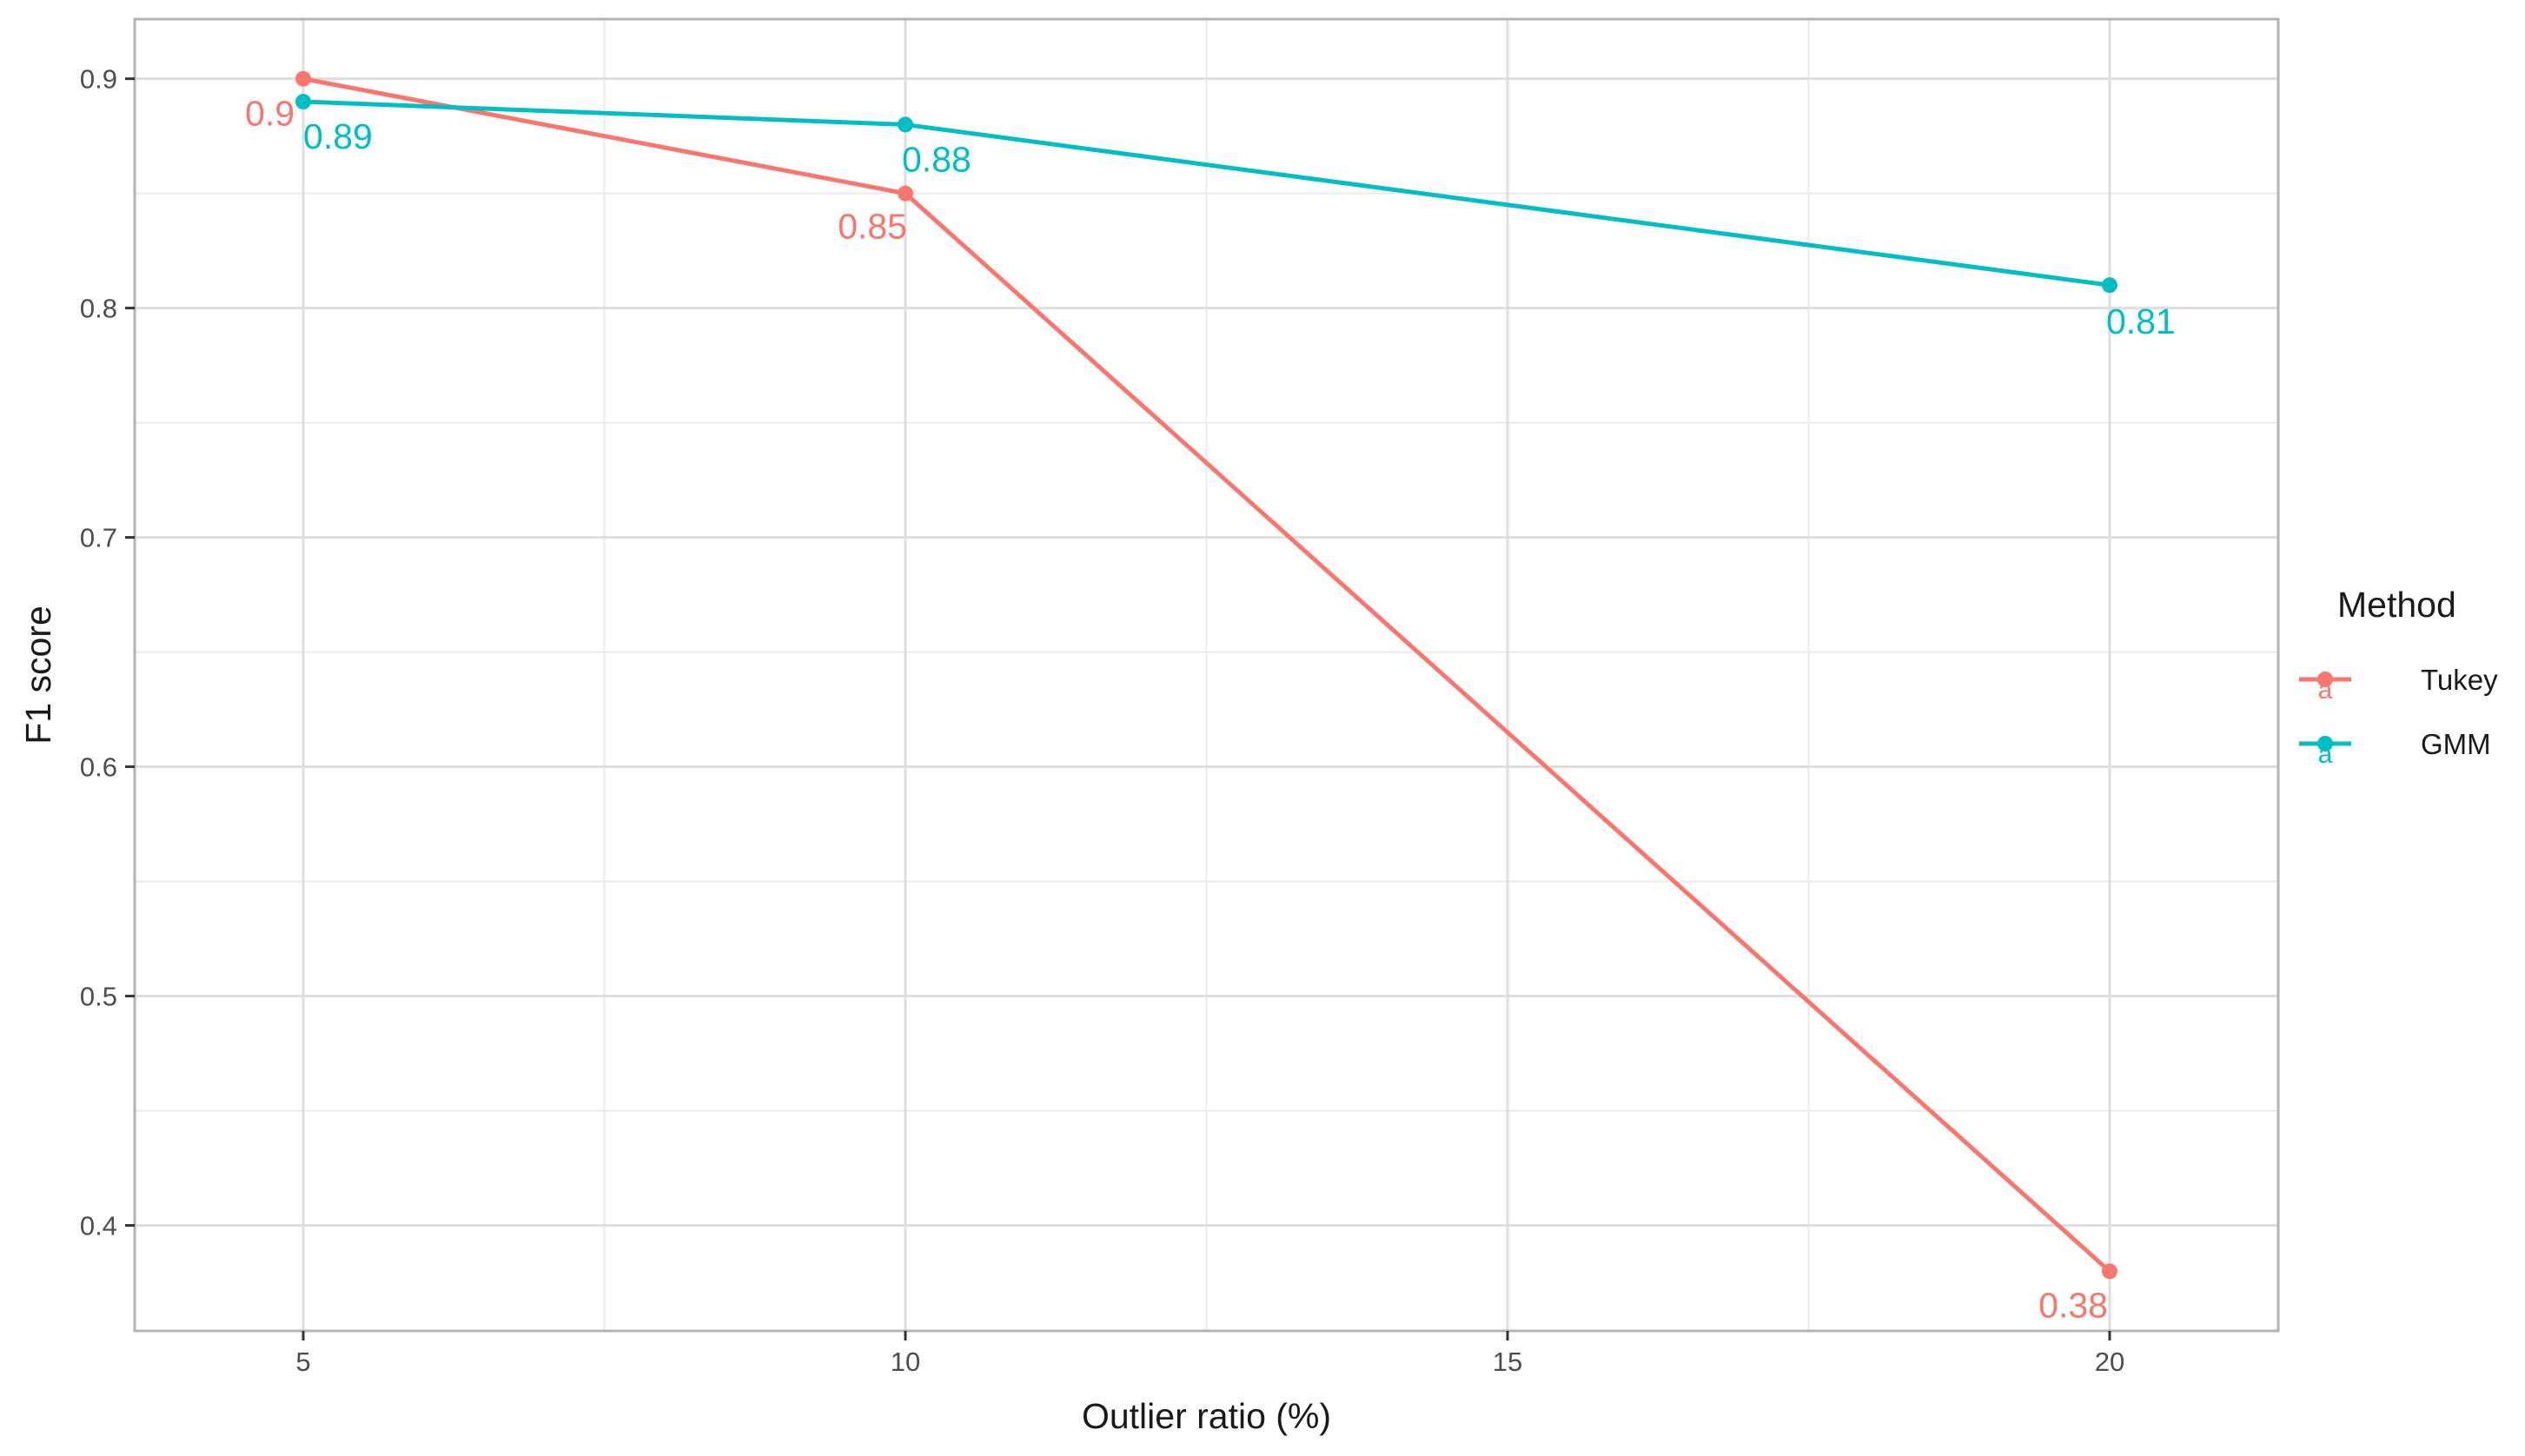  I want to click on x-axis-title: Outlier ratio (%), so click(1206, 1416).